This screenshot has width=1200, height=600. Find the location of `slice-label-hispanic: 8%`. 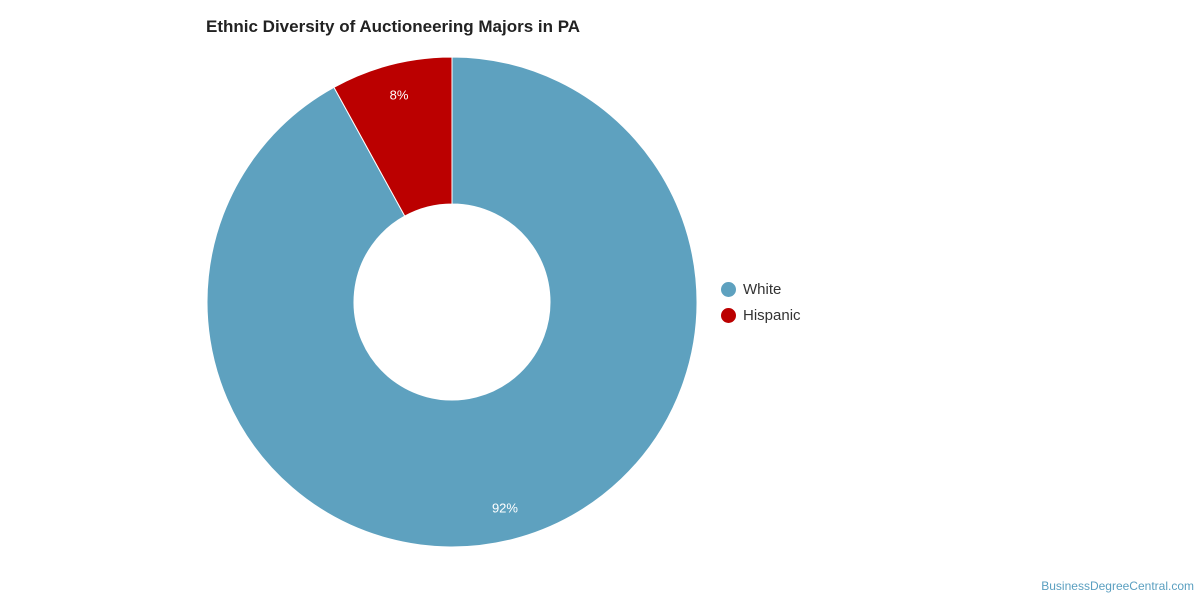

slice-label-hispanic: 8% is located at coordinates (399, 95).